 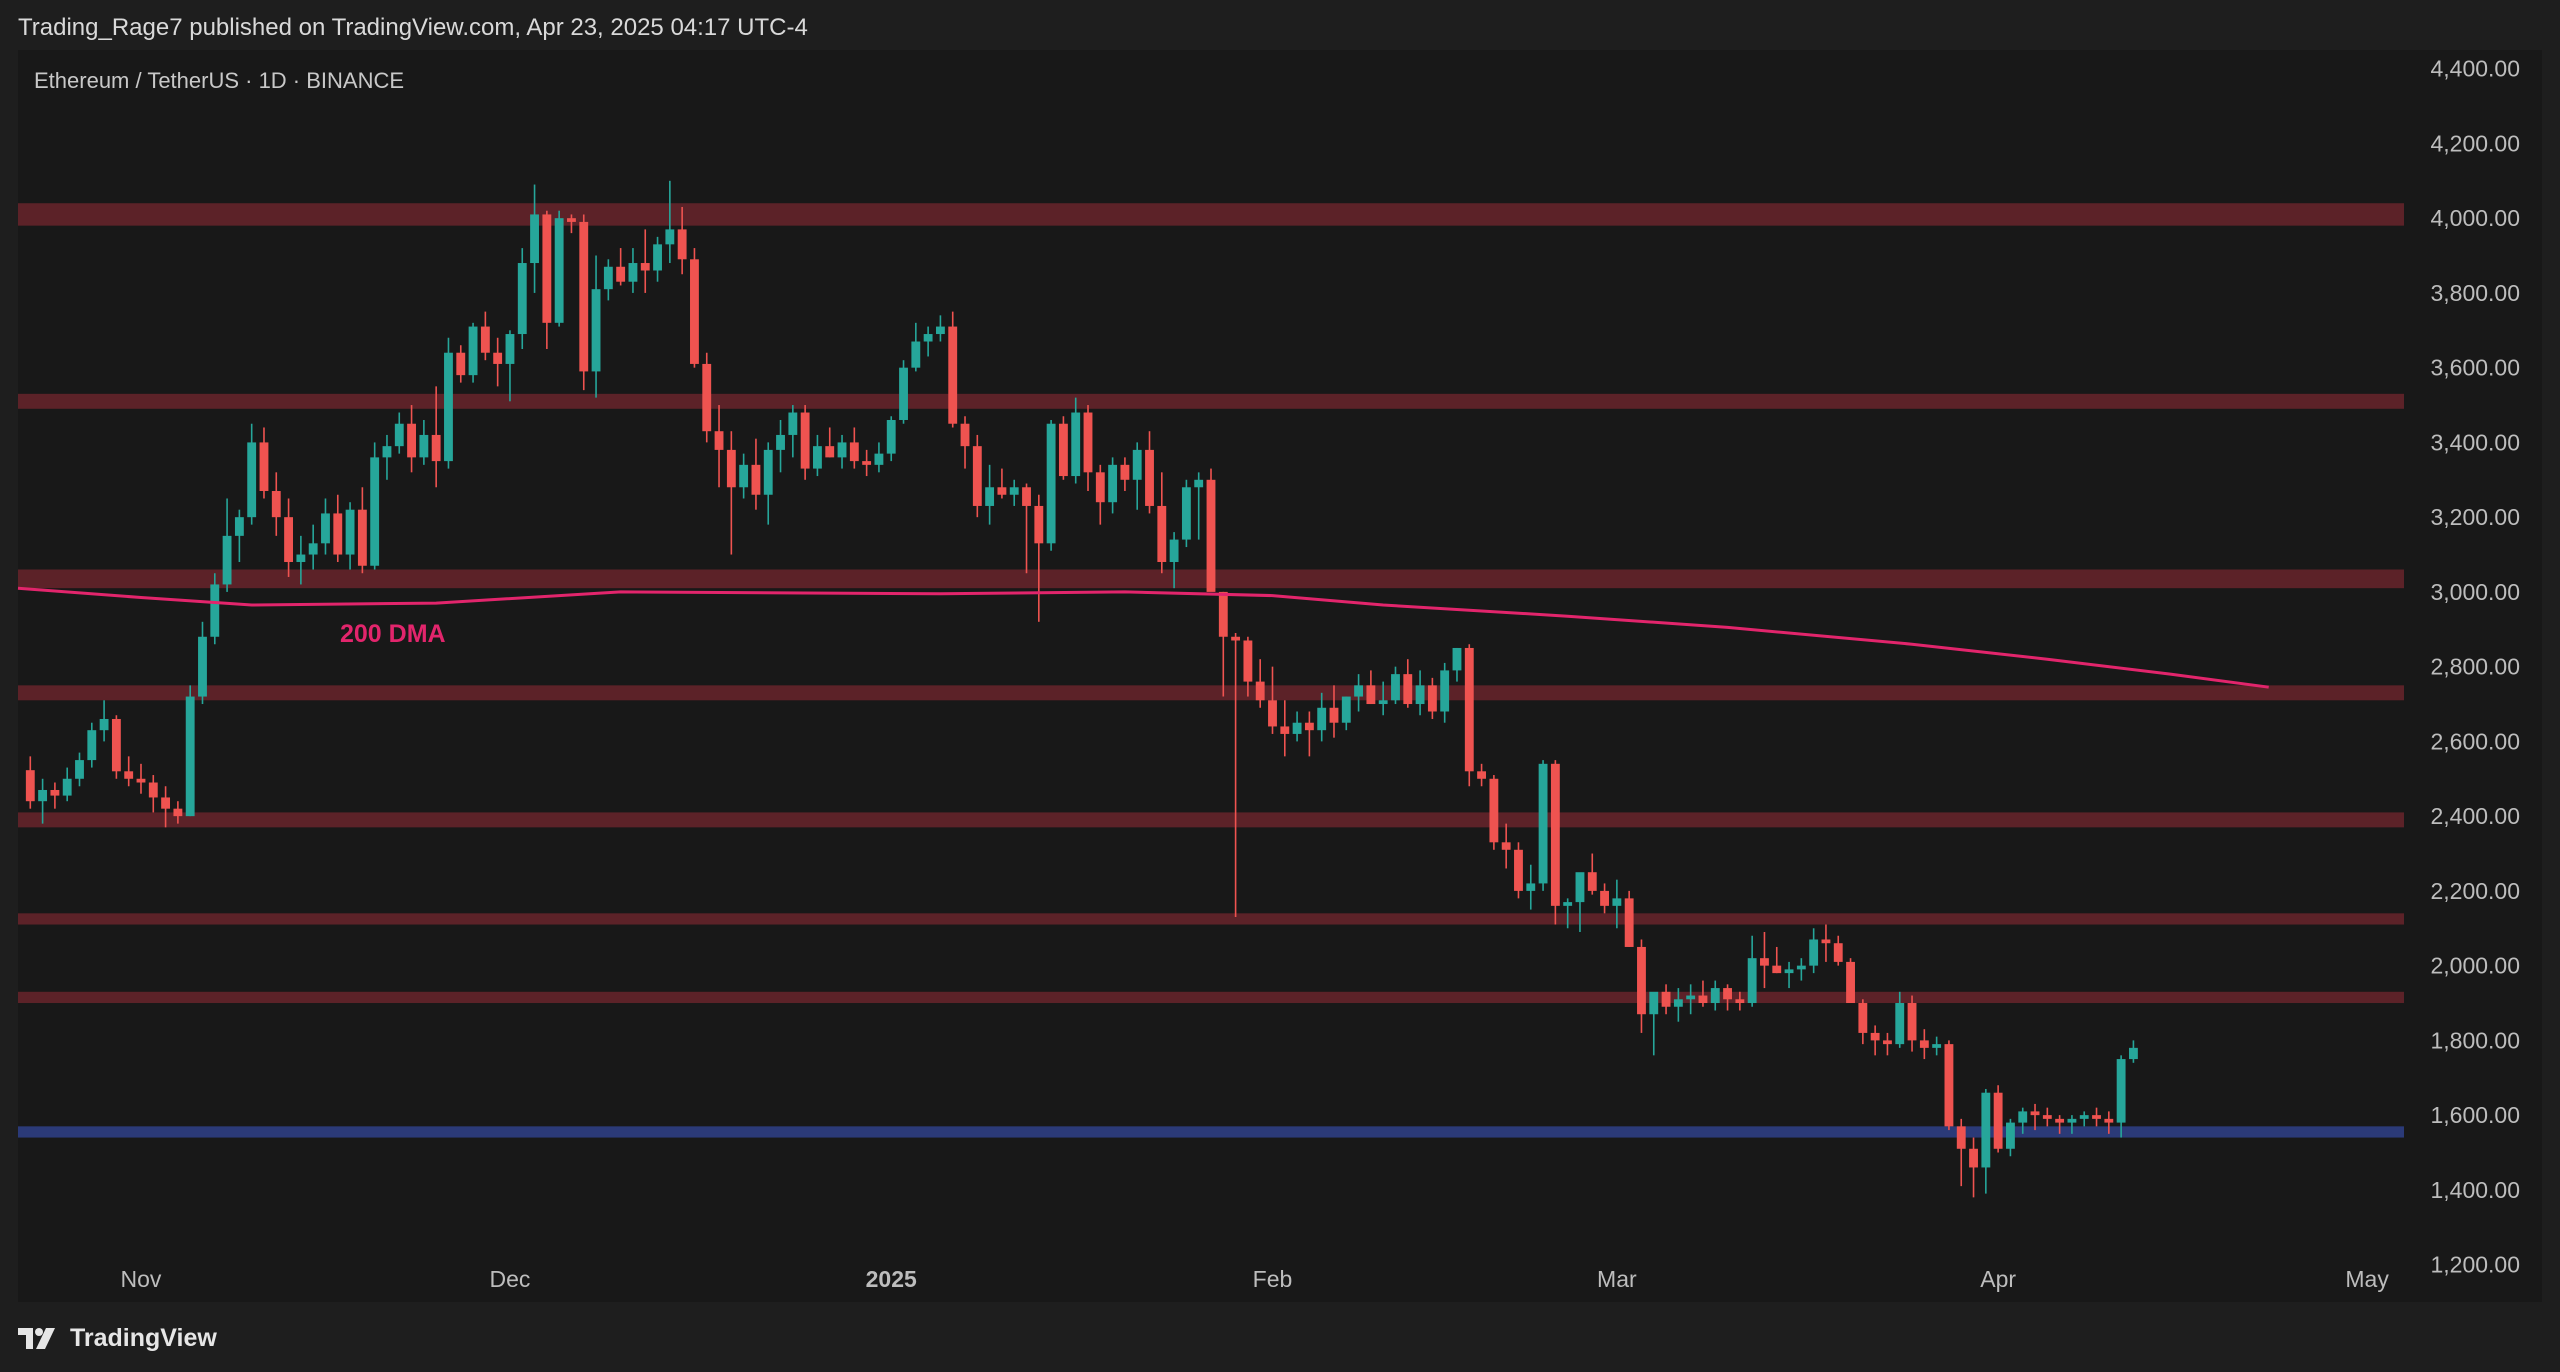 I want to click on footer-brand: TradingView, so click(x=143, y=1337).